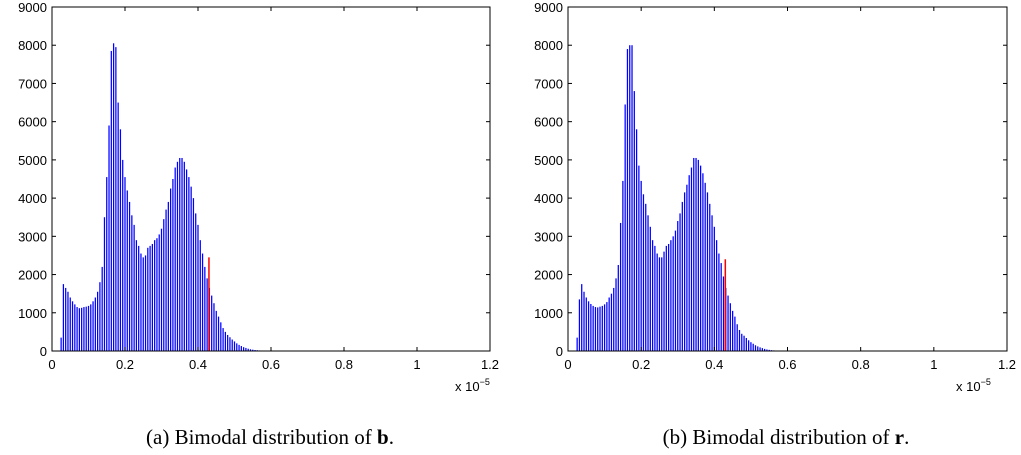 This screenshot has height=455, width=1021. Describe the element at coordinates (933, 364) in the screenshot. I see `x-tick-label: 1` at that location.